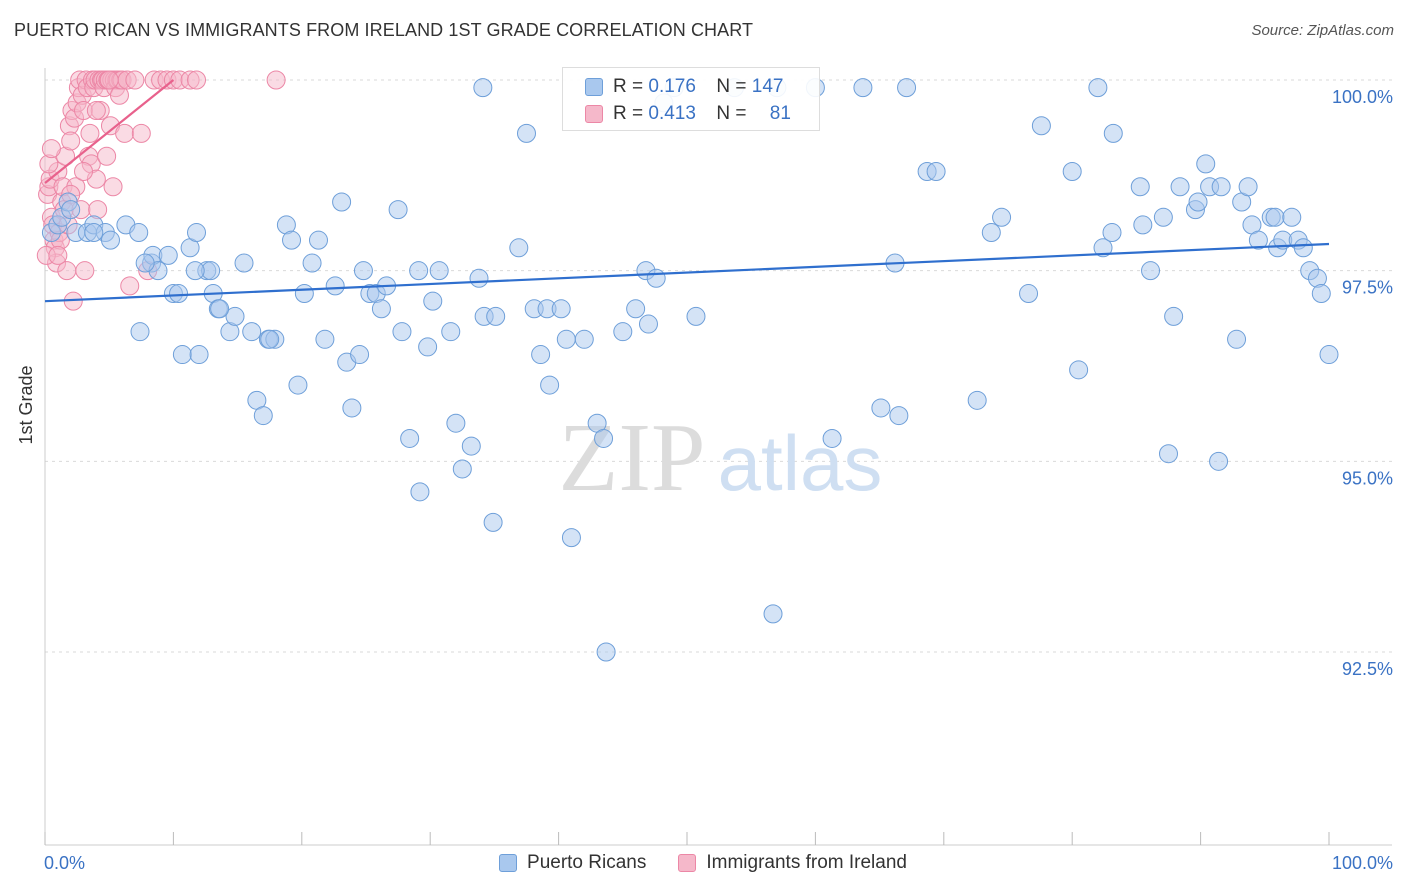 Image resolution: width=1406 pixels, height=892 pixels. What do you see at coordinates (1362, 97) in the screenshot?
I see `y-tick-label: 100.0%` at bounding box center [1362, 97].